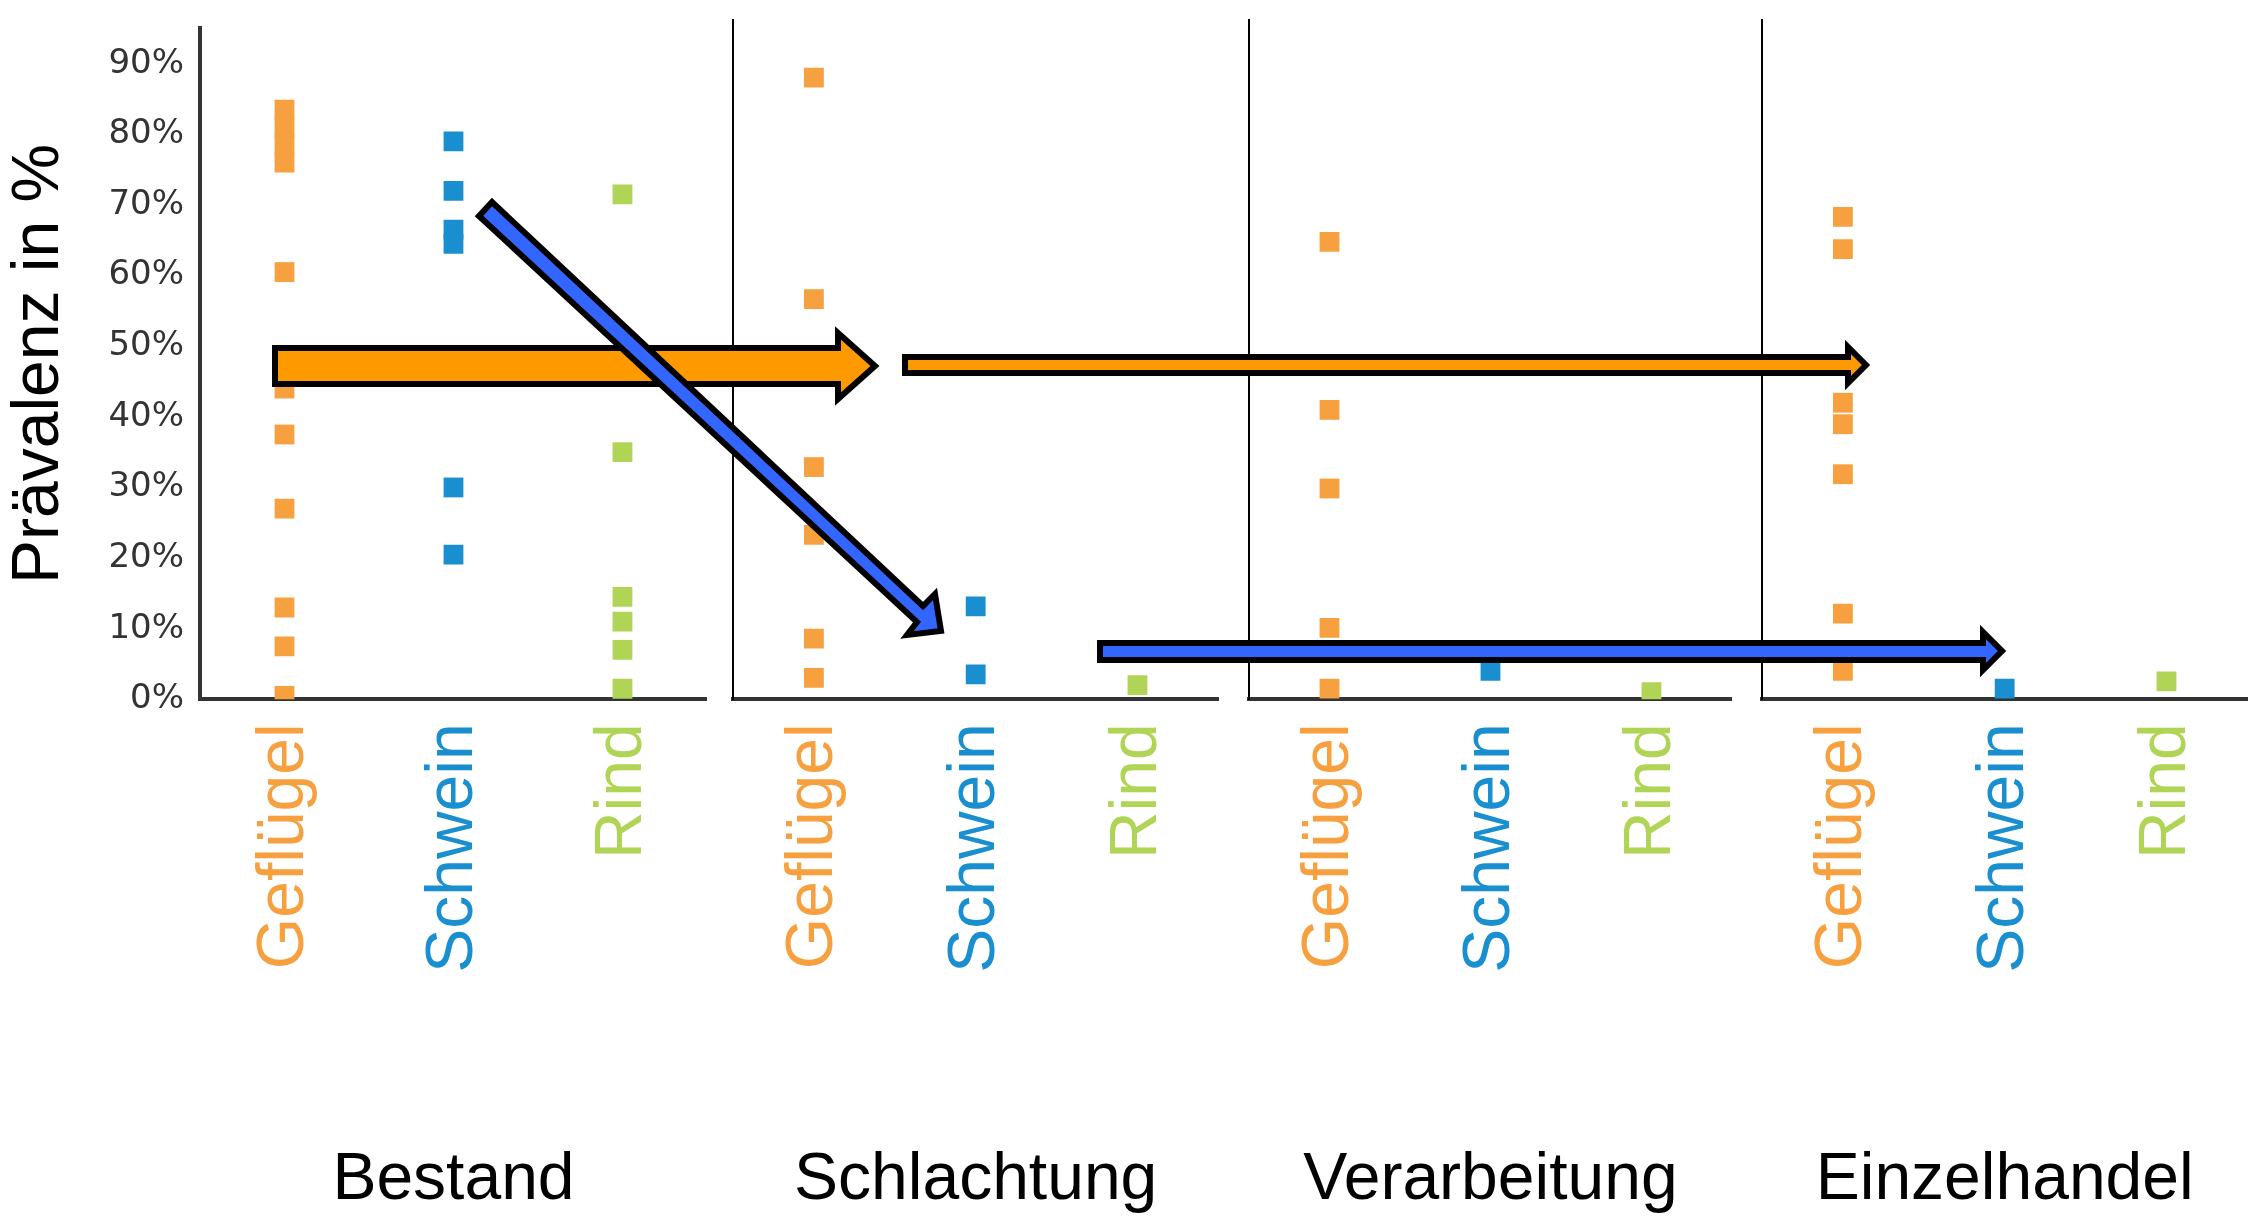 The width and height of the screenshot is (2266, 1230). I want to click on y-tick-label: 40%, so click(146, 413).